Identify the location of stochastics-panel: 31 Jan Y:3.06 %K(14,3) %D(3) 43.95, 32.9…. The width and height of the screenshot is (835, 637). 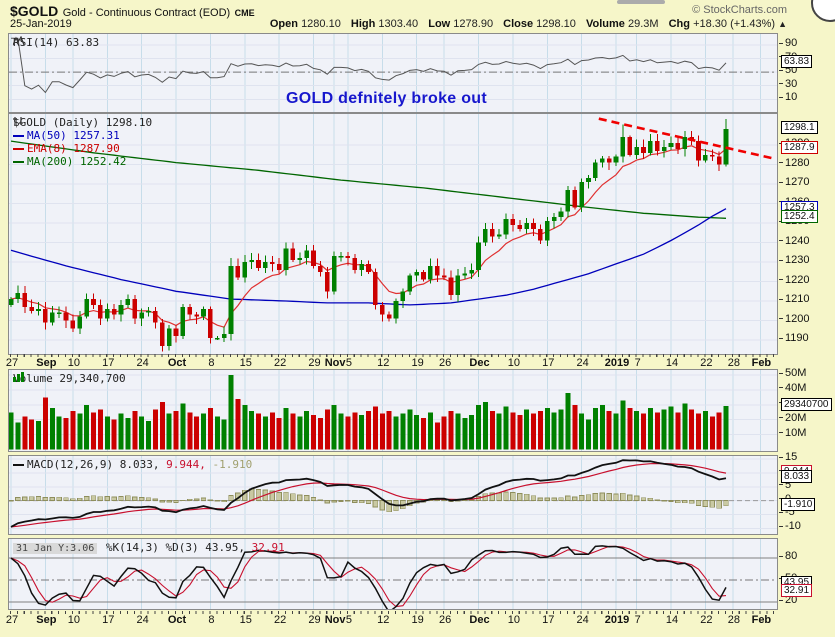
(393, 574).